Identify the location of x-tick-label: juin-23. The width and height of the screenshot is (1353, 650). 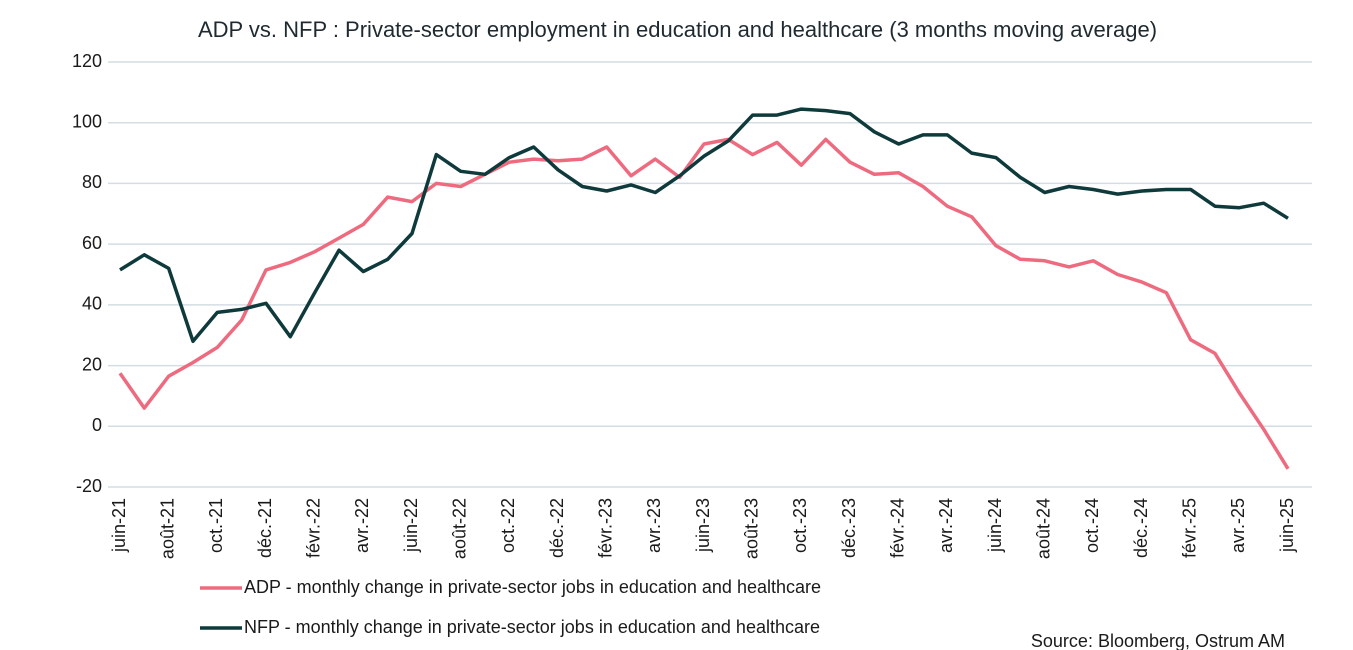
(703, 525).